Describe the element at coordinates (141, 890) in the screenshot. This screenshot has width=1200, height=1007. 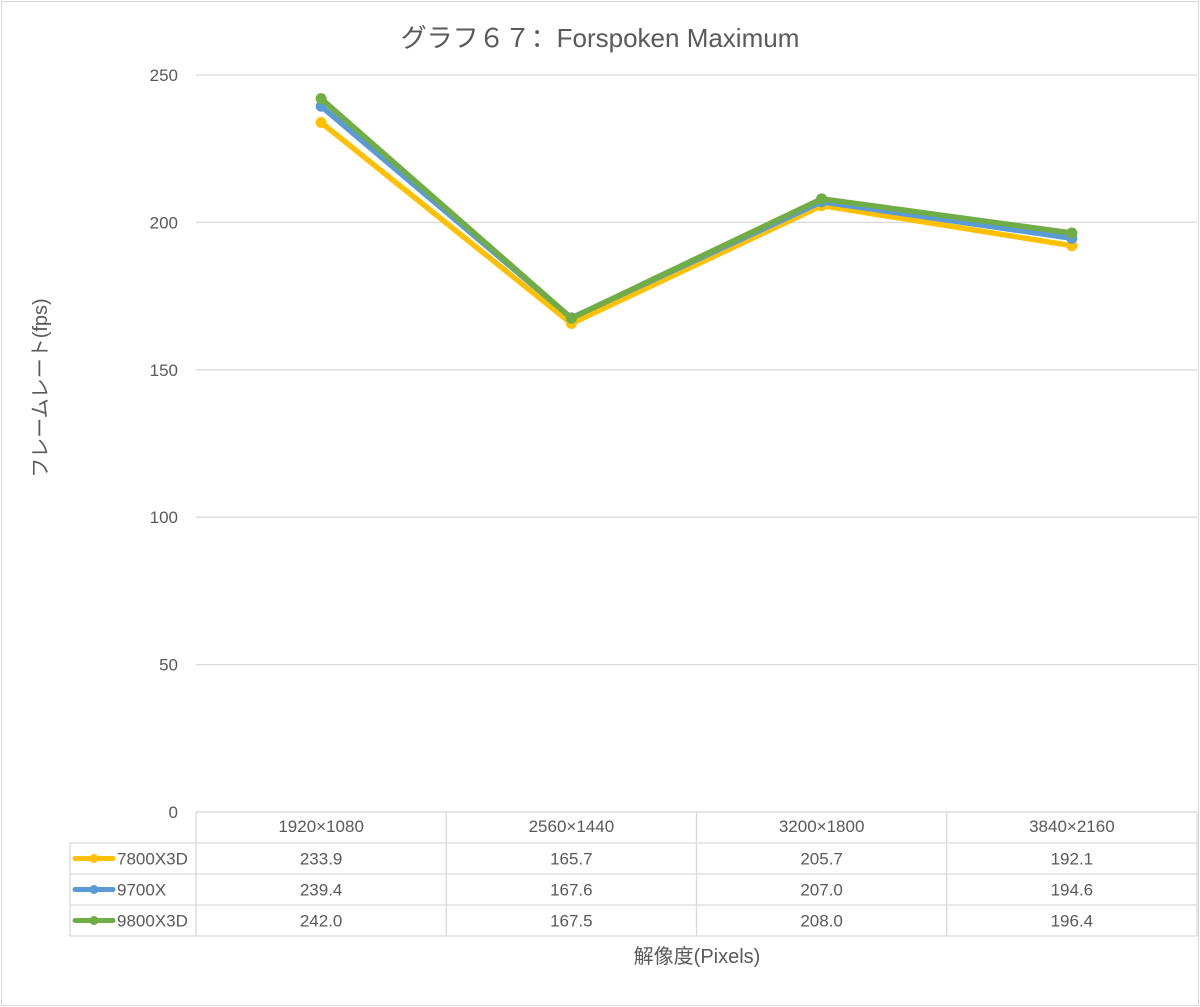
I see `legend-label-9700X: 9700X` at that location.